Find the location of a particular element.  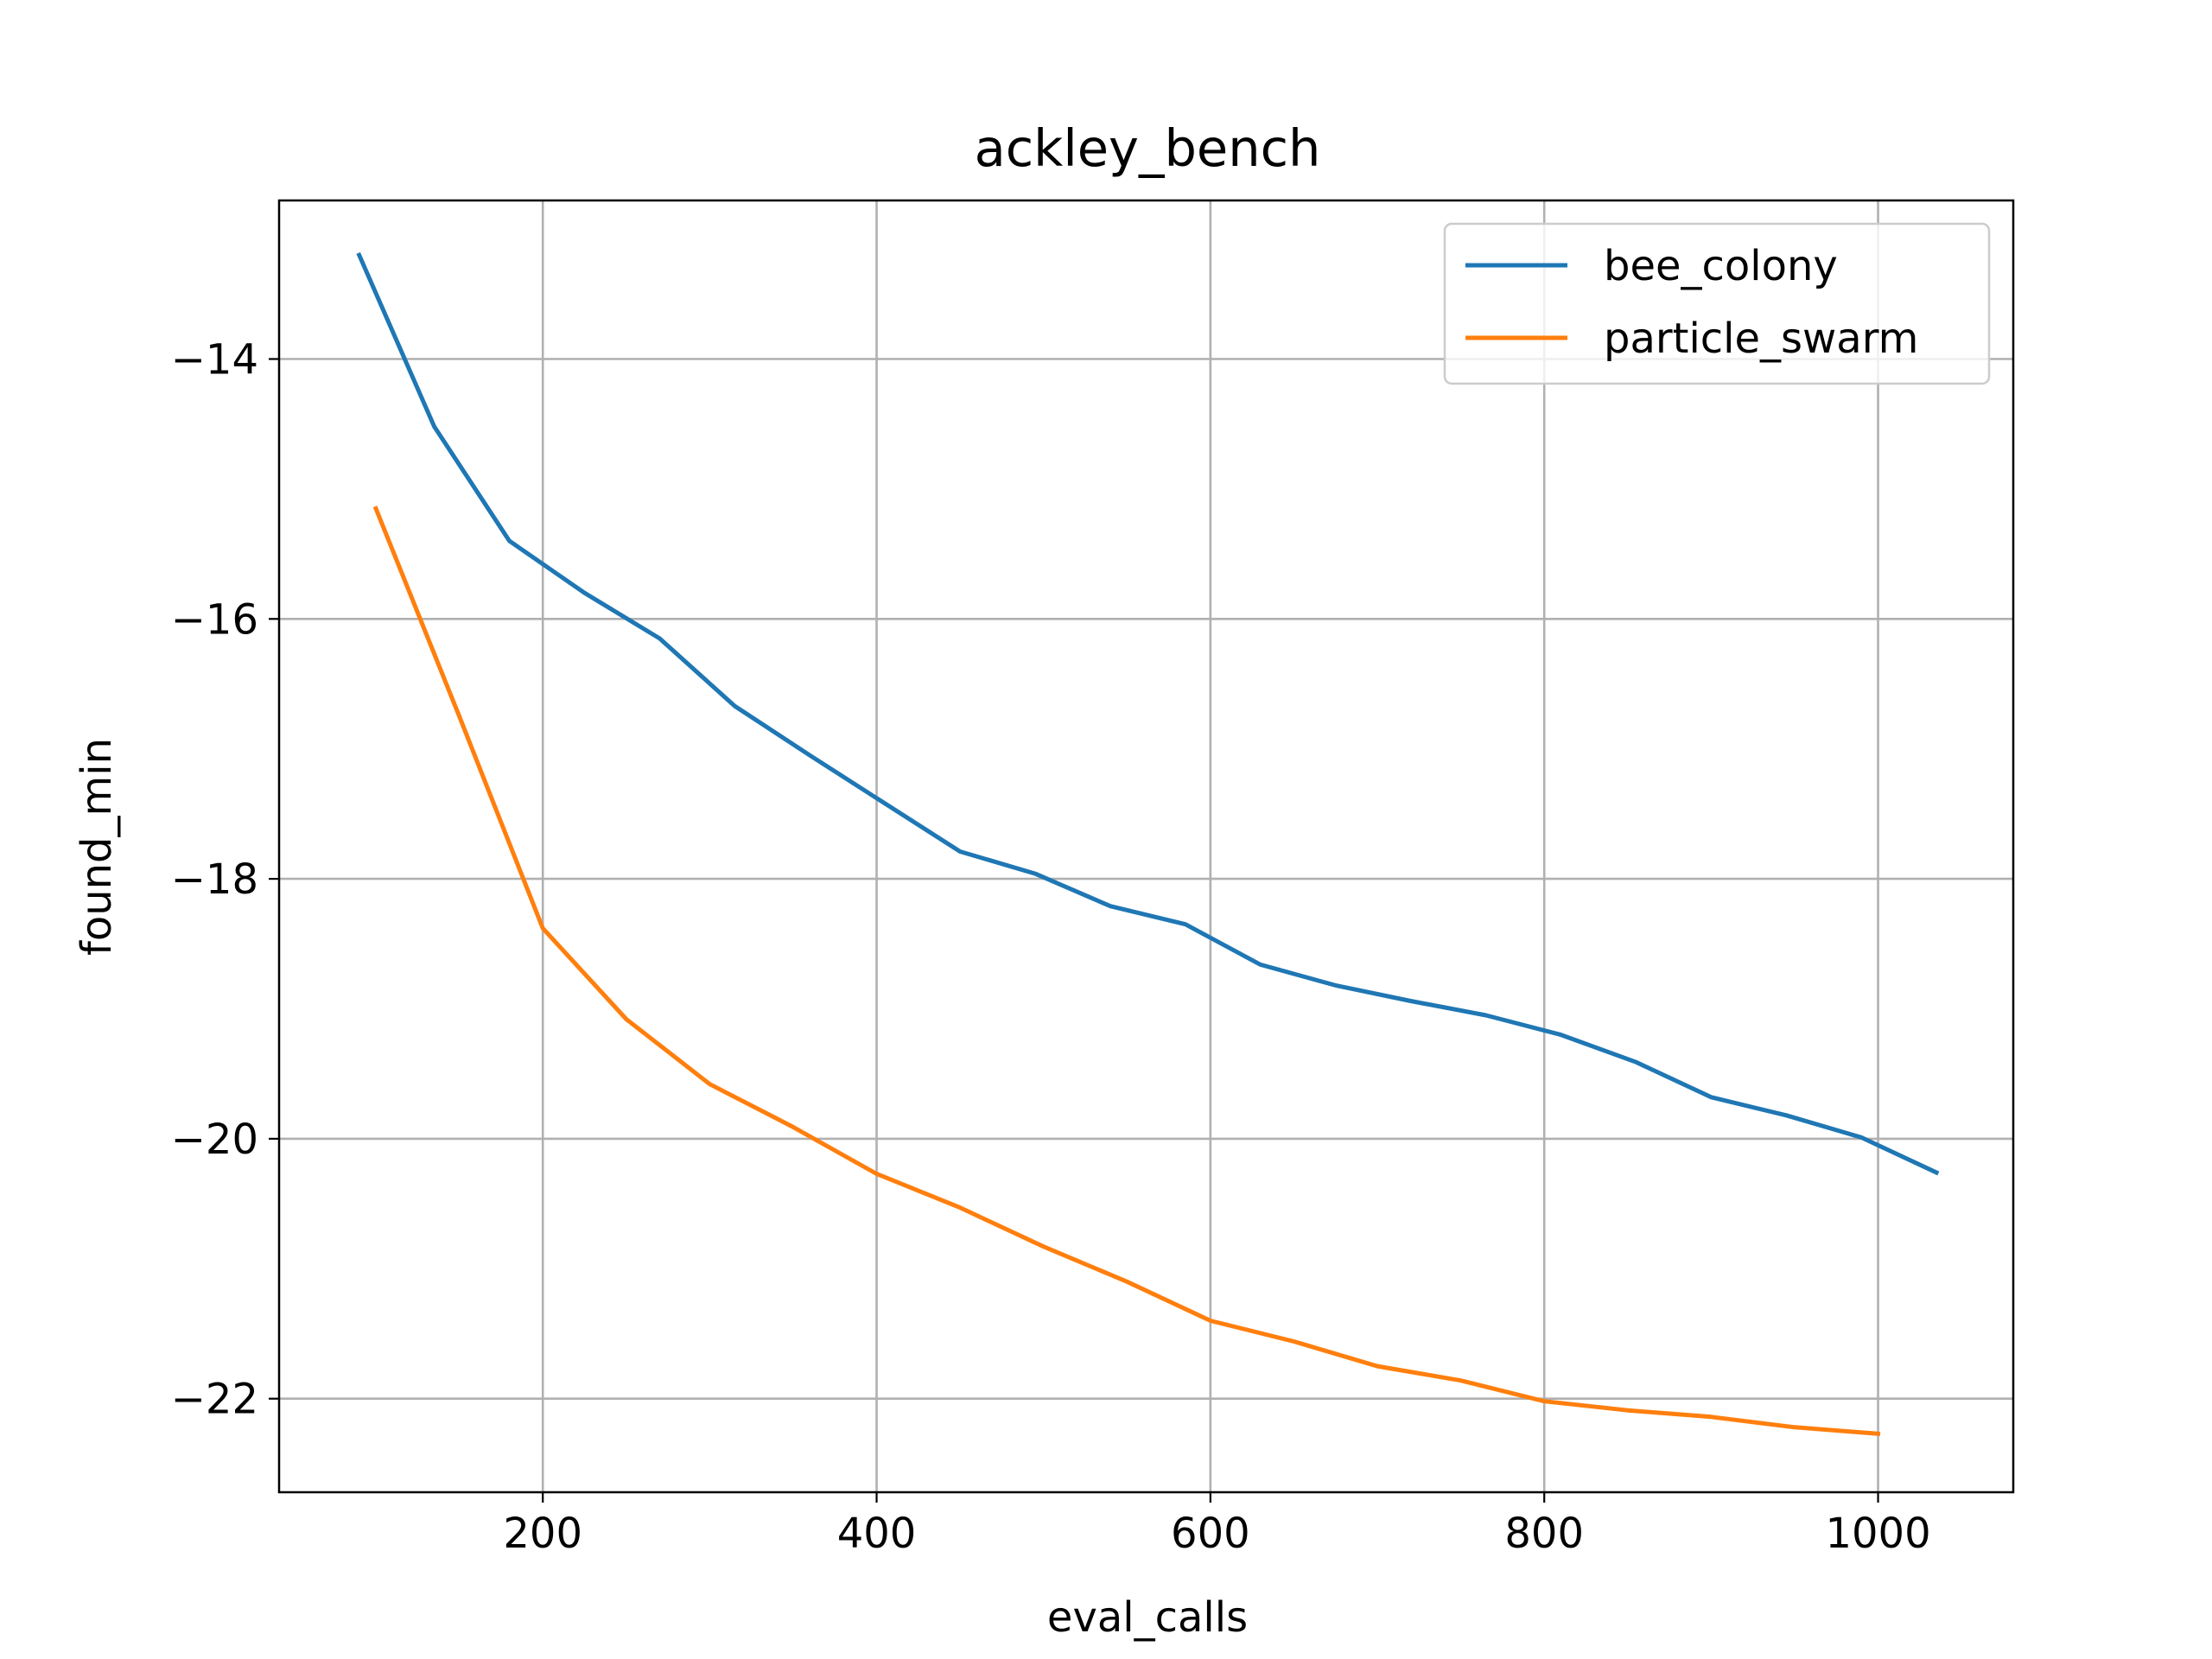

legend: bee_colony particle_swarm is located at coordinates (1717, 303).